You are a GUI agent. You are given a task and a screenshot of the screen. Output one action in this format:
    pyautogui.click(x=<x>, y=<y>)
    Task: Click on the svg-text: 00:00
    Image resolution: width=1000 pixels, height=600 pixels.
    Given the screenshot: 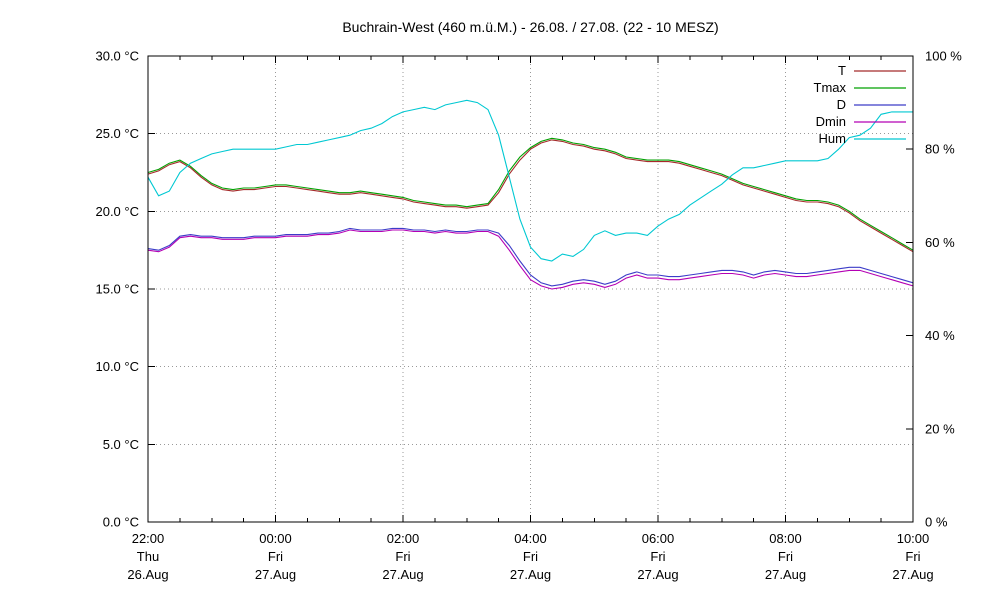 What is the action you would take?
    pyautogui.click(x=275, y=538)
    